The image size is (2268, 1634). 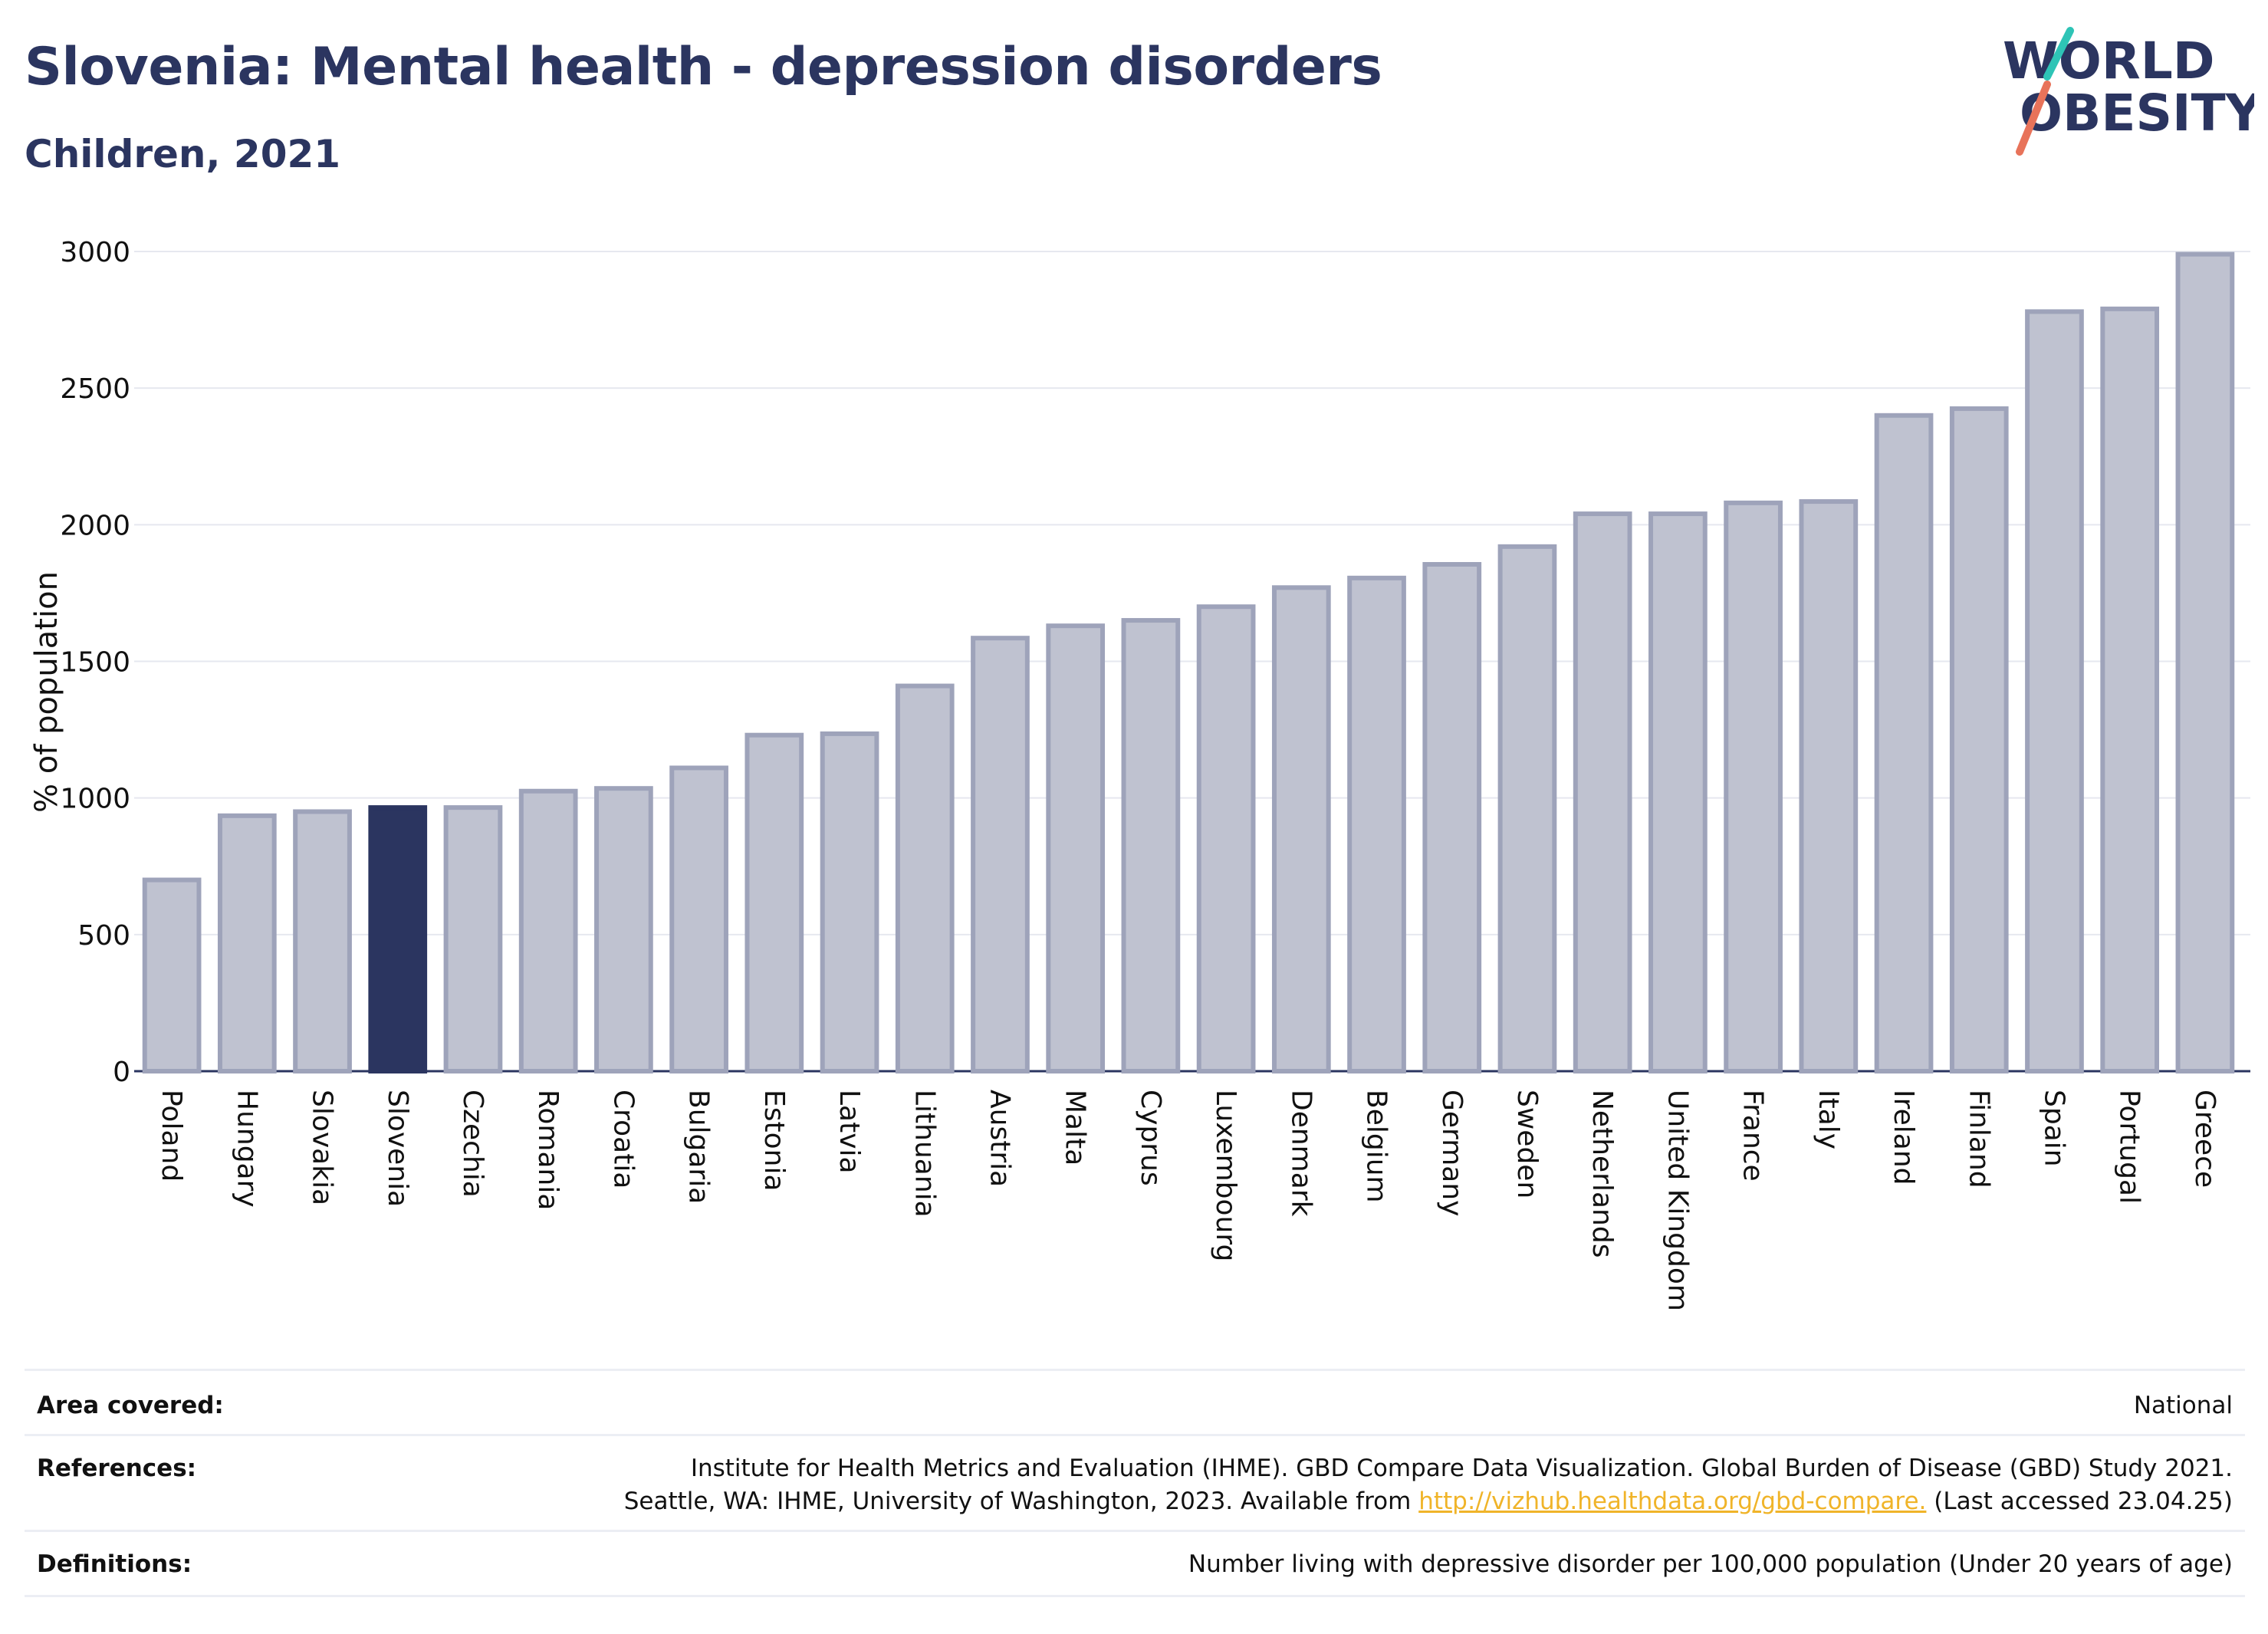 I want to click on x-category-label: Austria, so click(x=999, y=1139).